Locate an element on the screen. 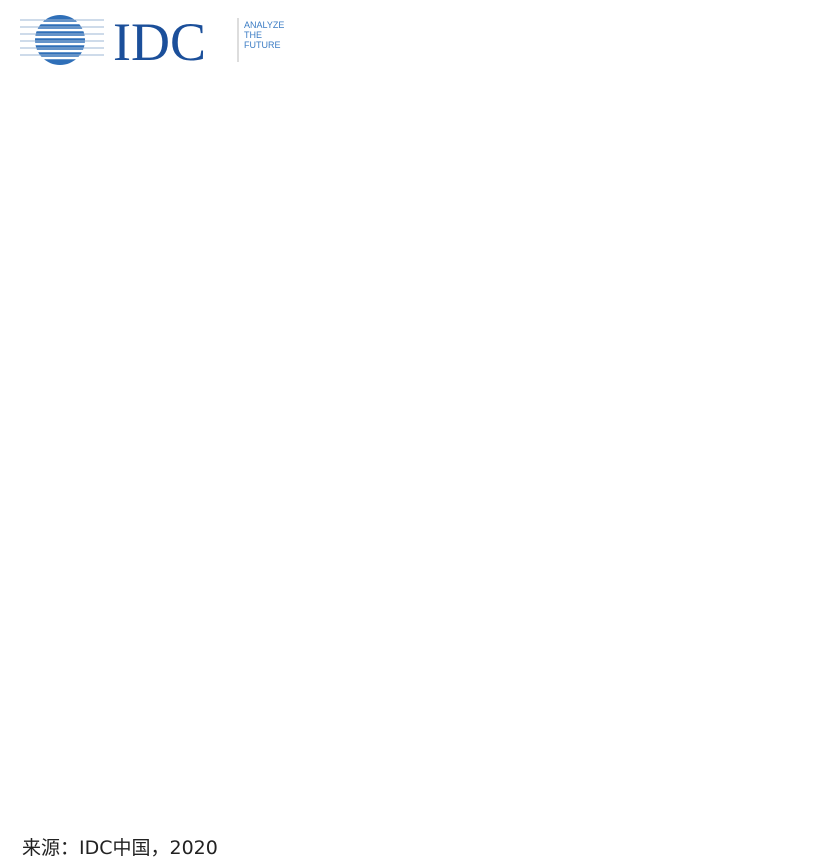 This screenshot has width=824, height=866. bubble-label: Company N is located at coordinates (183, 557).